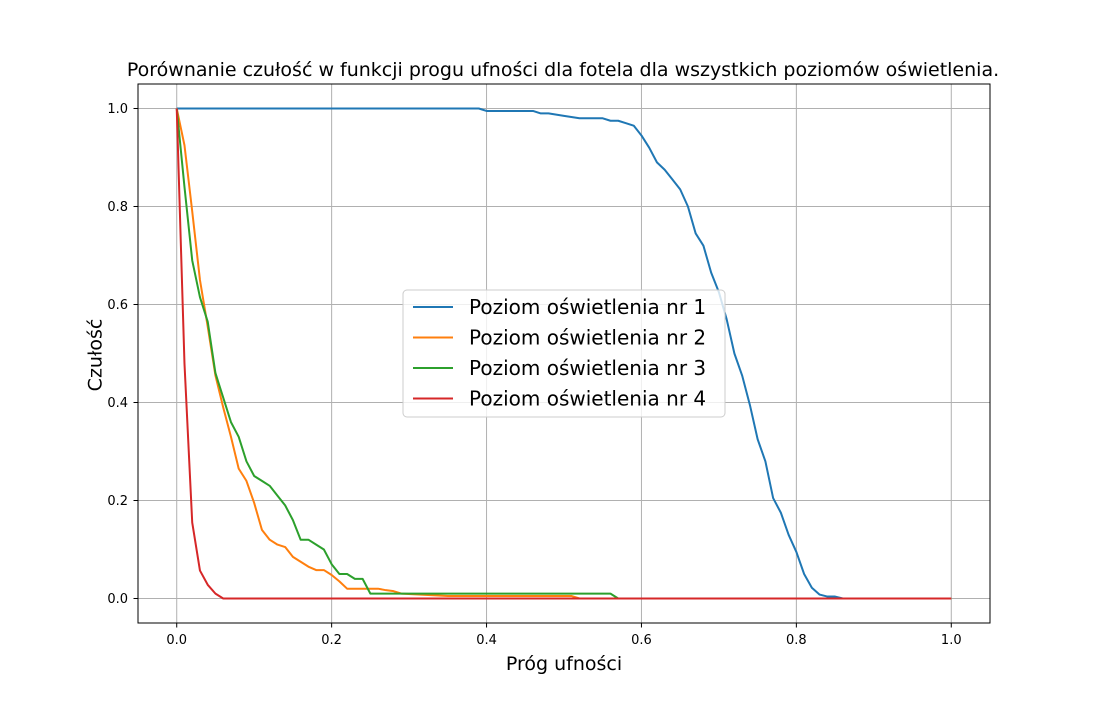 The height and width of the screenshot is (704, 1100). What do you see at coordinates (951, 640) in the screenshot?
I see `x-tick-label: 1.0` at bounding box center [951, 640].